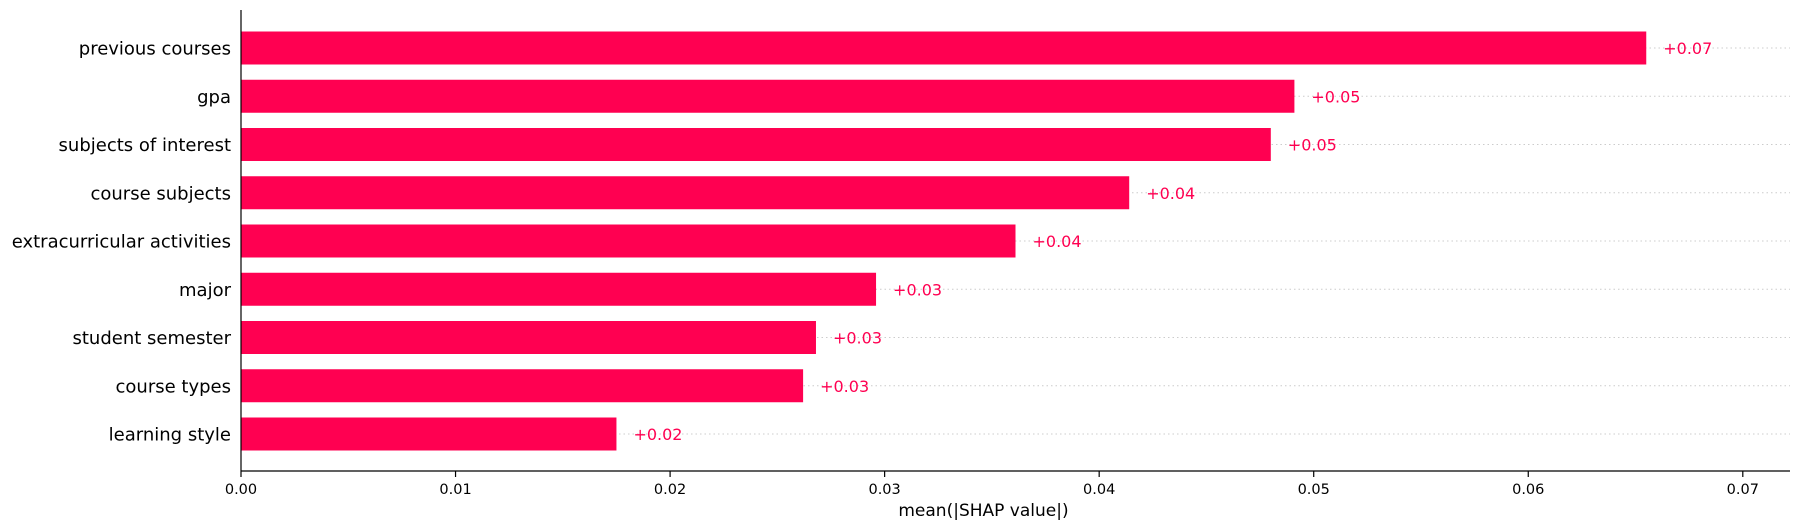 Image resolution: width=1799 pixels, height=530 pixels. Describe the element at coordinates (1687, 48) in the screenshot. I see `value-label: +0.07` at that location.